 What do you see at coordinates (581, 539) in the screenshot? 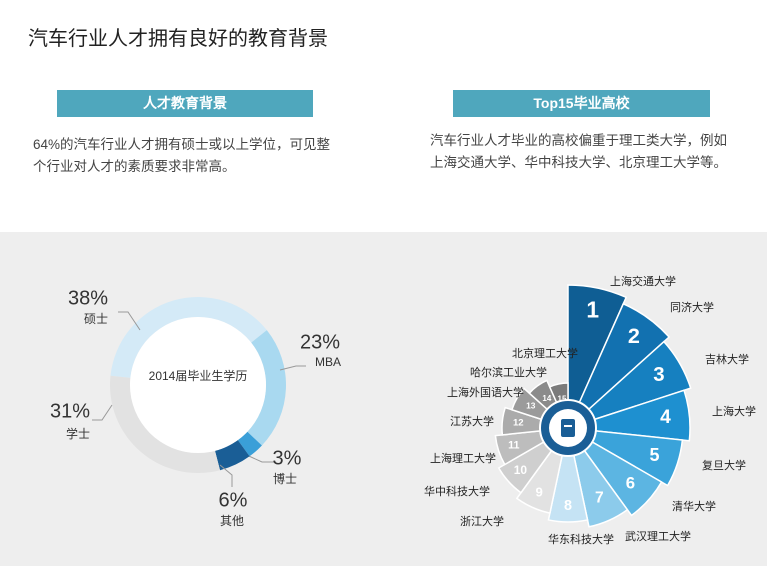
I see `university-label: 华东科技大学` at bounding box center [581, 539].